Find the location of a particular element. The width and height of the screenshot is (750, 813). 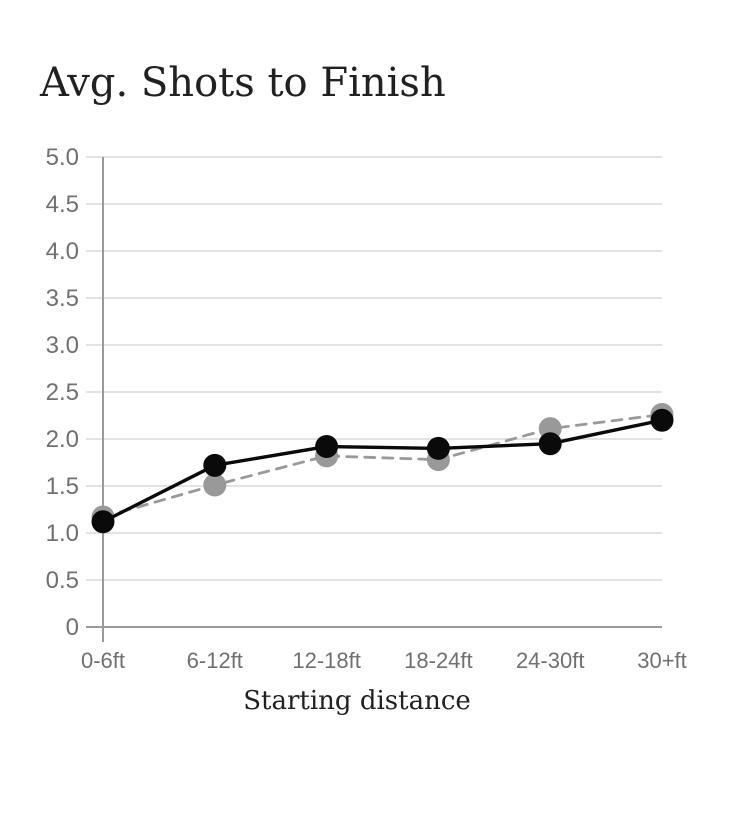

x-tick-label: 30+ft is located at coordinates (662, 660).